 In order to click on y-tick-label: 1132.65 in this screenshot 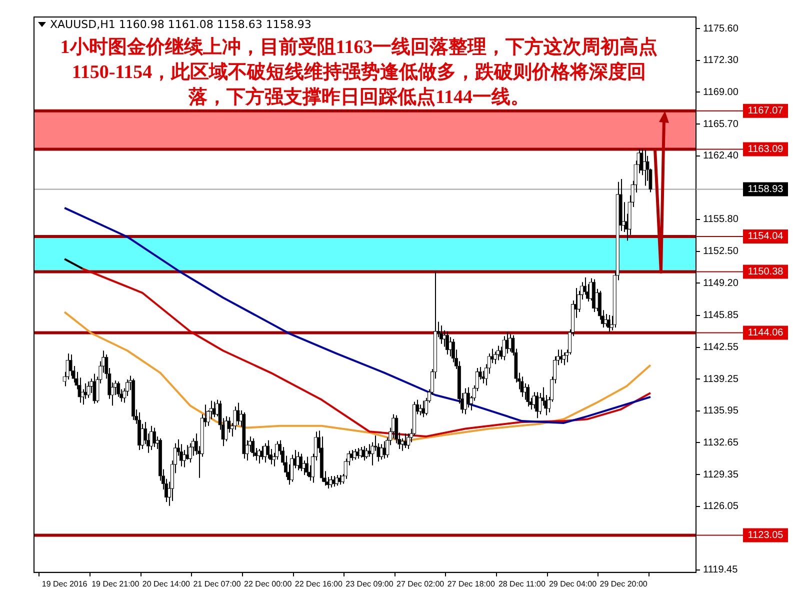, I will do `click(721, 442)`.